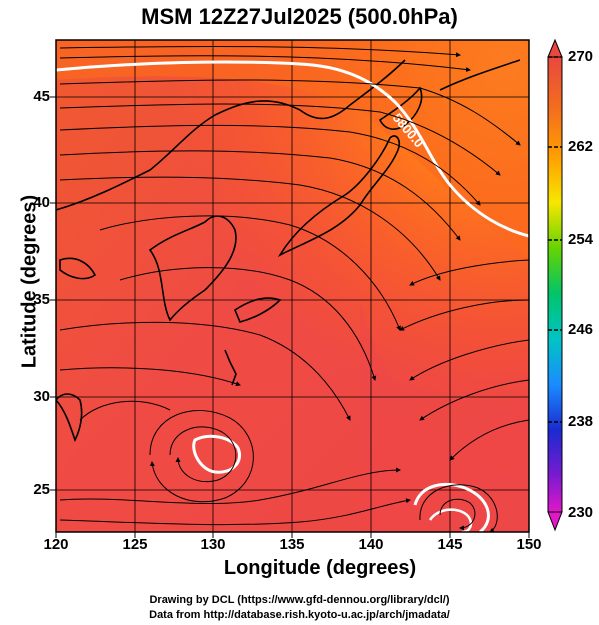  Describe the element at coordinates (292, 544) in the screenshot. I see `x-tick-label: 135` at that location.